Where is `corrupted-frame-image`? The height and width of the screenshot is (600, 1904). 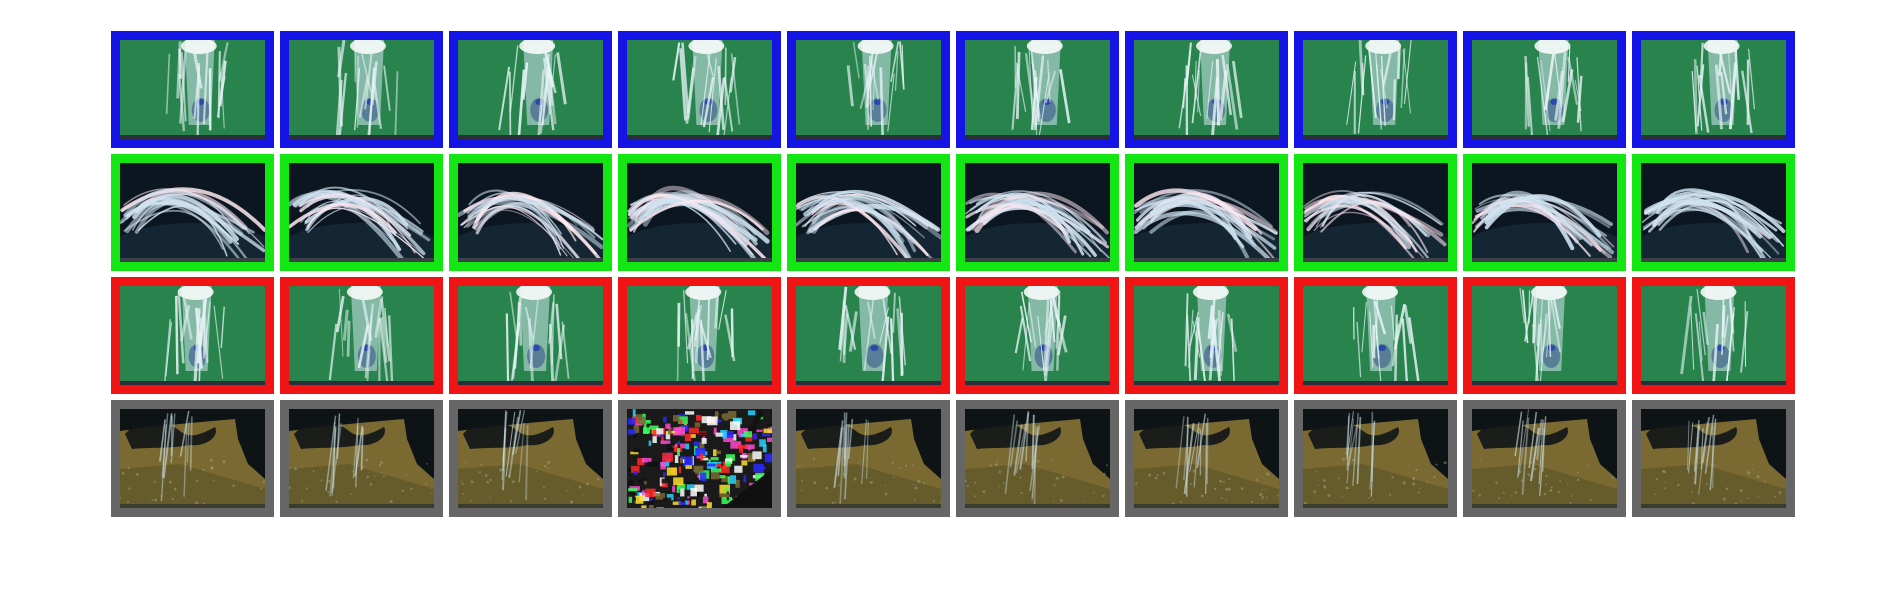
corrupted-frame-image is located at coordinates (699, 458).